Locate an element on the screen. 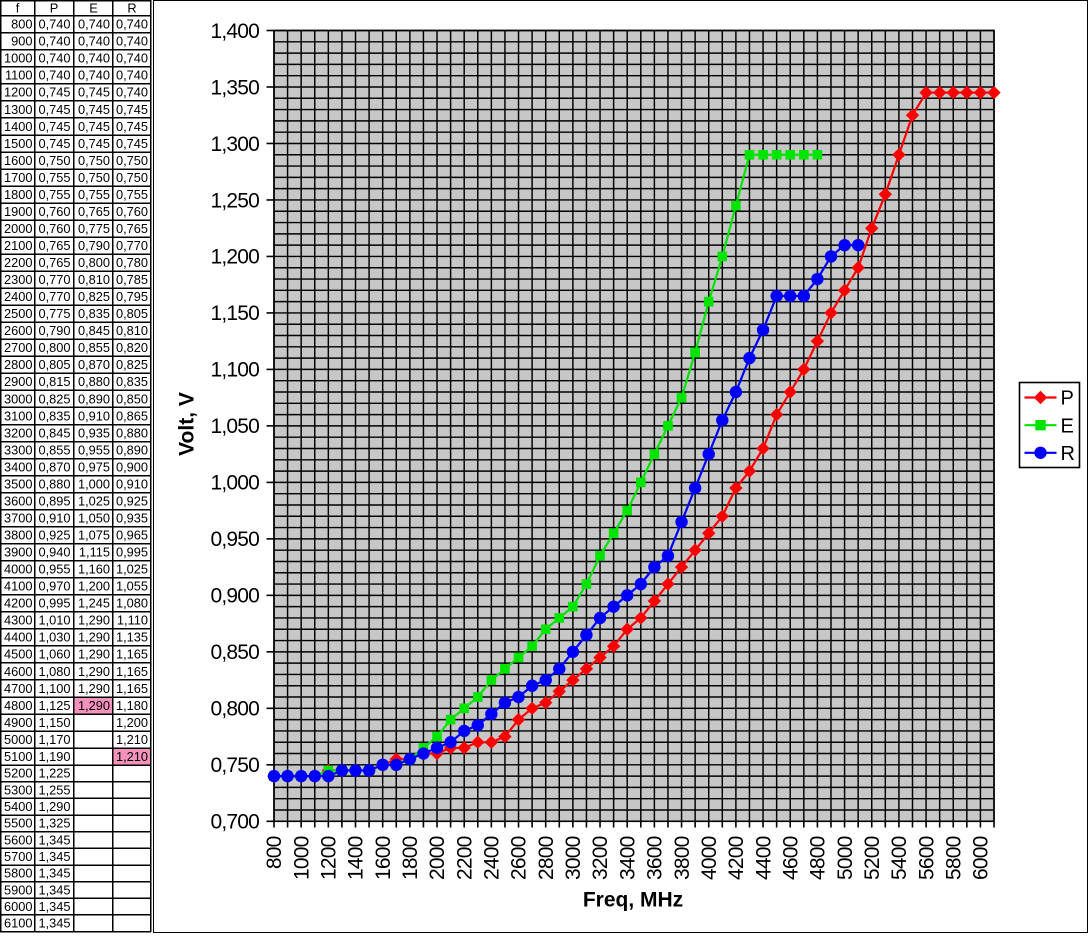 Image resolution: width=1090 pixels, height=936 pixels. svg-text: 3300 is located at coordinates (18, 449).